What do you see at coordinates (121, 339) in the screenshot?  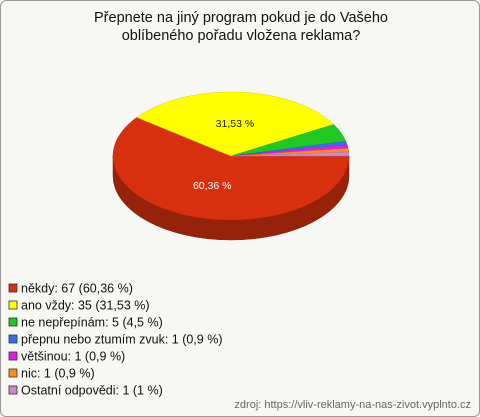 I see `legend-label: přepnu nebo ztumím zvuk: 1 (0,9 %)` at bounding box center [121, 339].